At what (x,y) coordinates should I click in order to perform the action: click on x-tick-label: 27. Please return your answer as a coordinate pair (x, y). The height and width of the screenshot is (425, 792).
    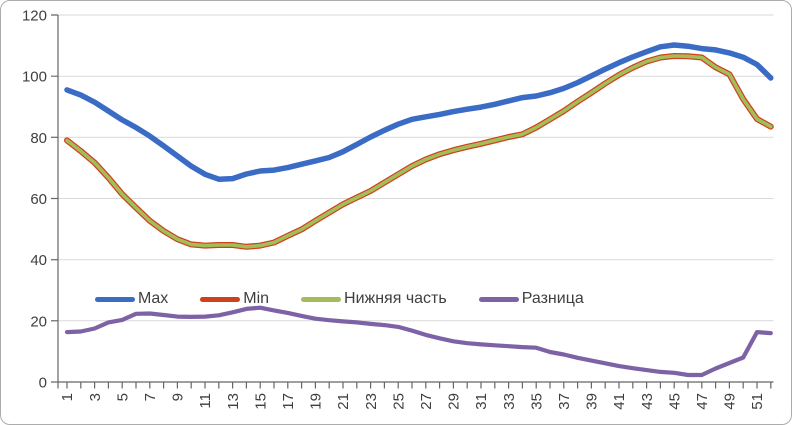
    Looking at the image, I should click on (426, 401).